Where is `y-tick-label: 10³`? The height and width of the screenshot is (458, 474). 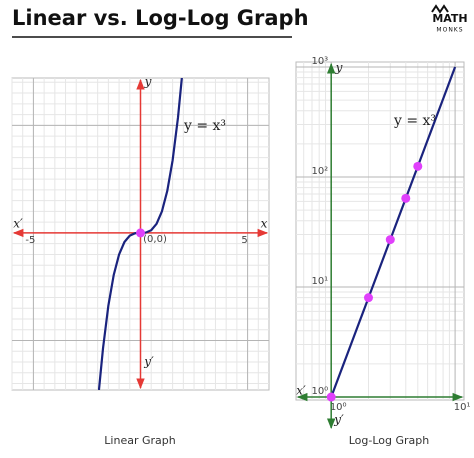 y-tick-label: 10³ is located at coordinates (319, 61).